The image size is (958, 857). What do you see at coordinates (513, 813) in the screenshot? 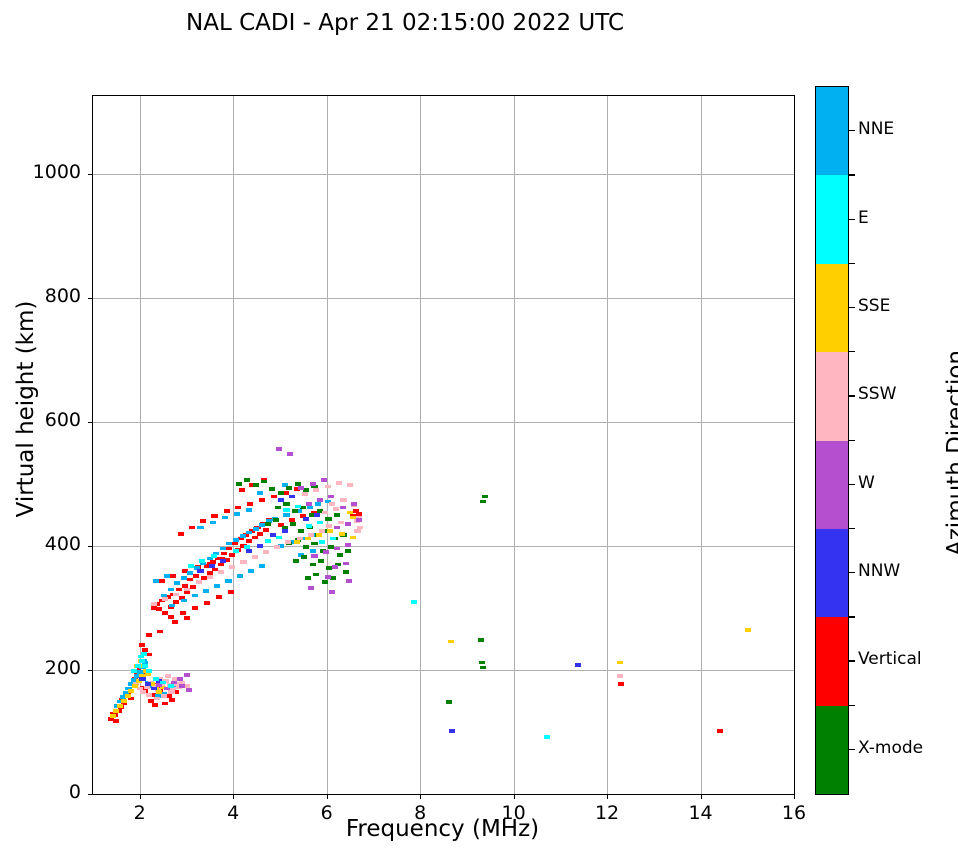
I see `x-tick-label: 10` at bounding box center [513, 813].